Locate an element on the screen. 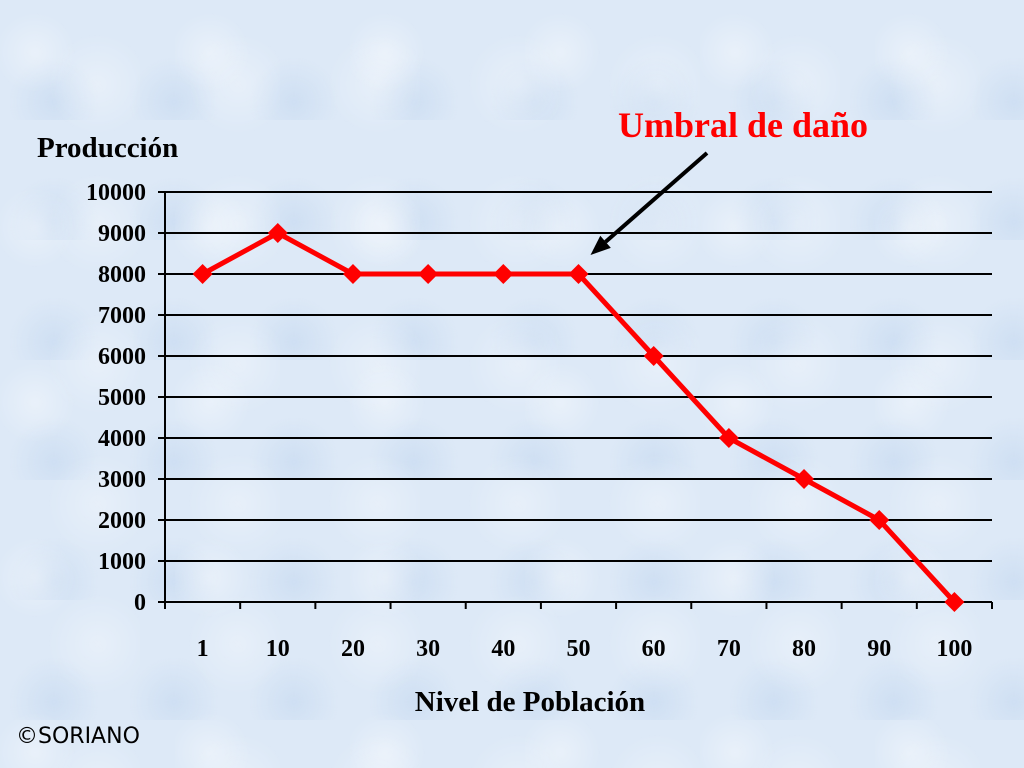 This screenshot has height=768, width=1024. annotation-arrow-head is located at coordinates (600, 245).